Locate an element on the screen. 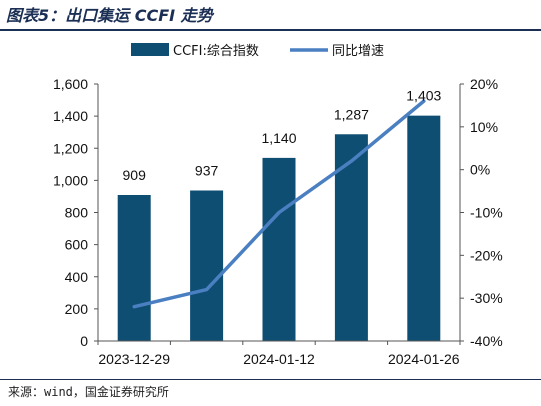  bar-data-label: 1,403 is located at coordinates (423, 96).